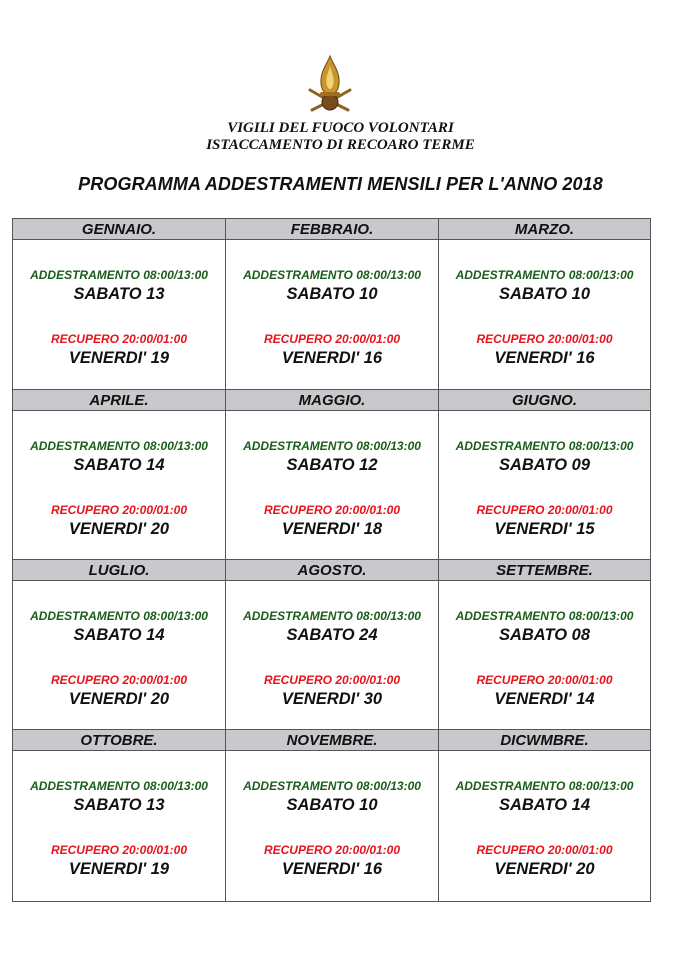  What do you see at coordinates (340, 128) in the screenshot?
I see `org-name-line1: VIGILI DEL FUOCO VOLONTARI` at bounding box center [340, 128].